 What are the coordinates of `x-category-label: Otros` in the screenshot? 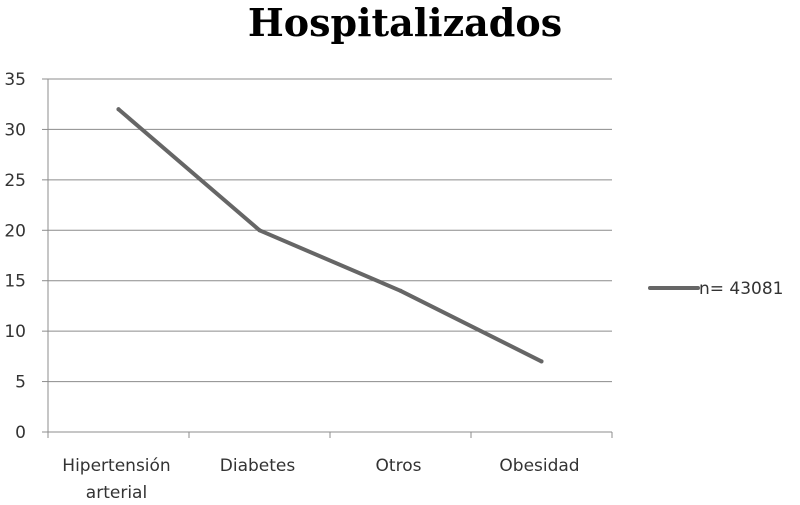 It's located at (399, 466).